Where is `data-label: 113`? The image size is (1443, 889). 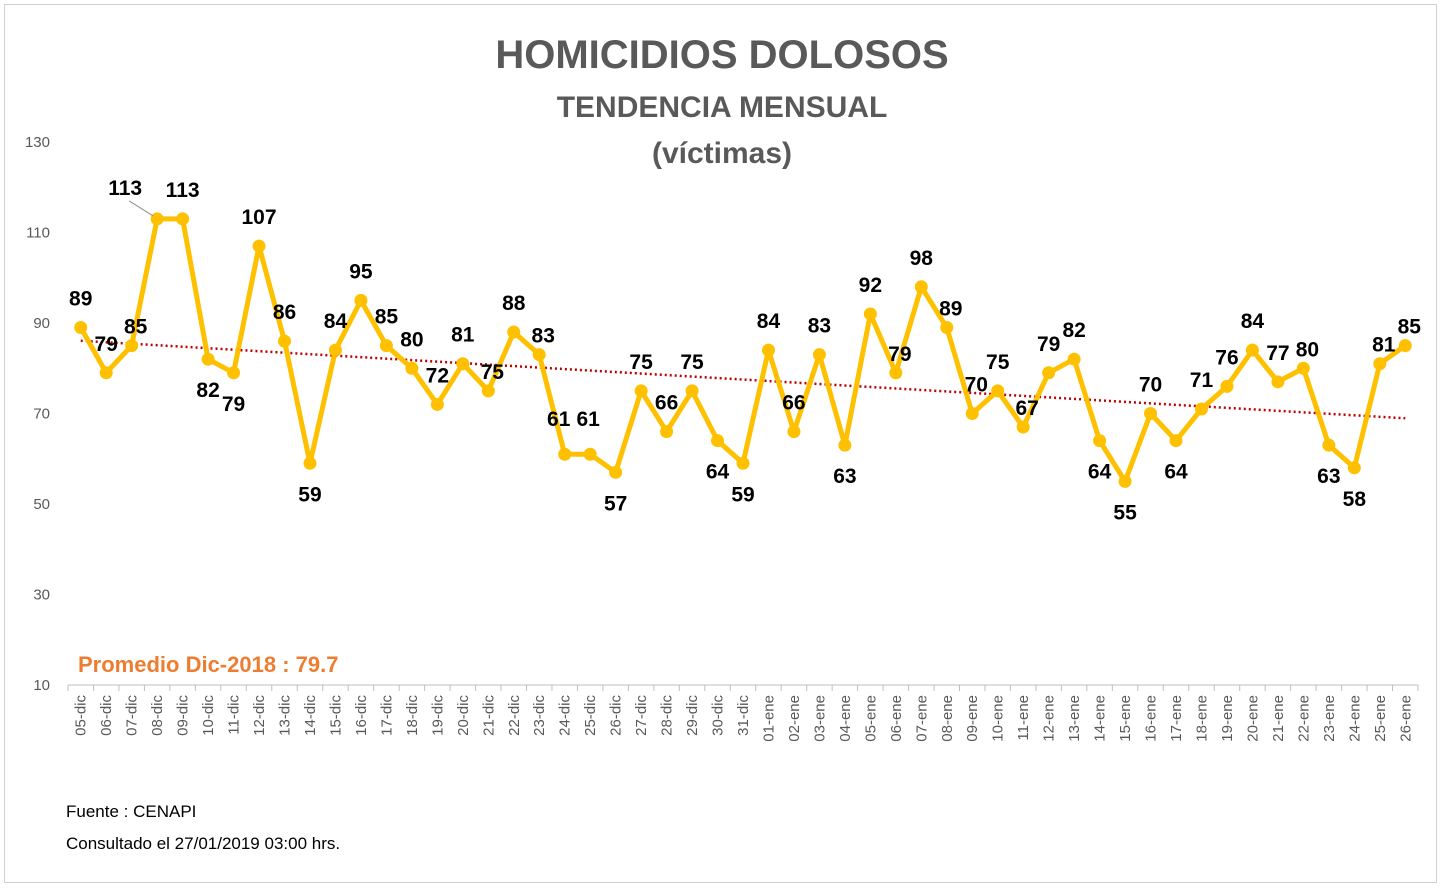 data-label: 113 is located at coordinates (183, 190).